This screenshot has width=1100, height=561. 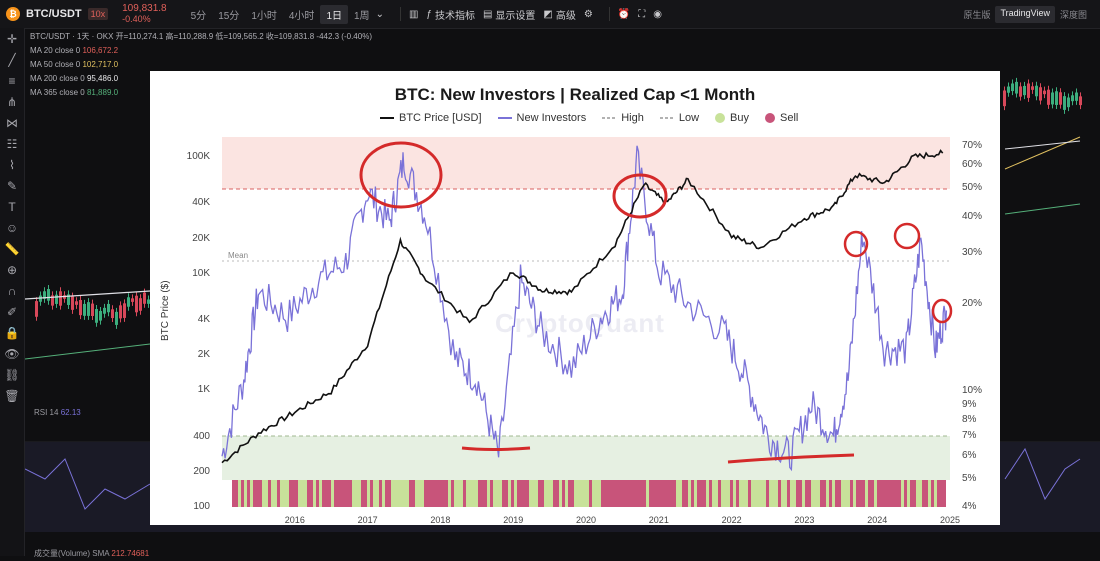 I want to click on annotation-underline, so click(x=791, y=458).